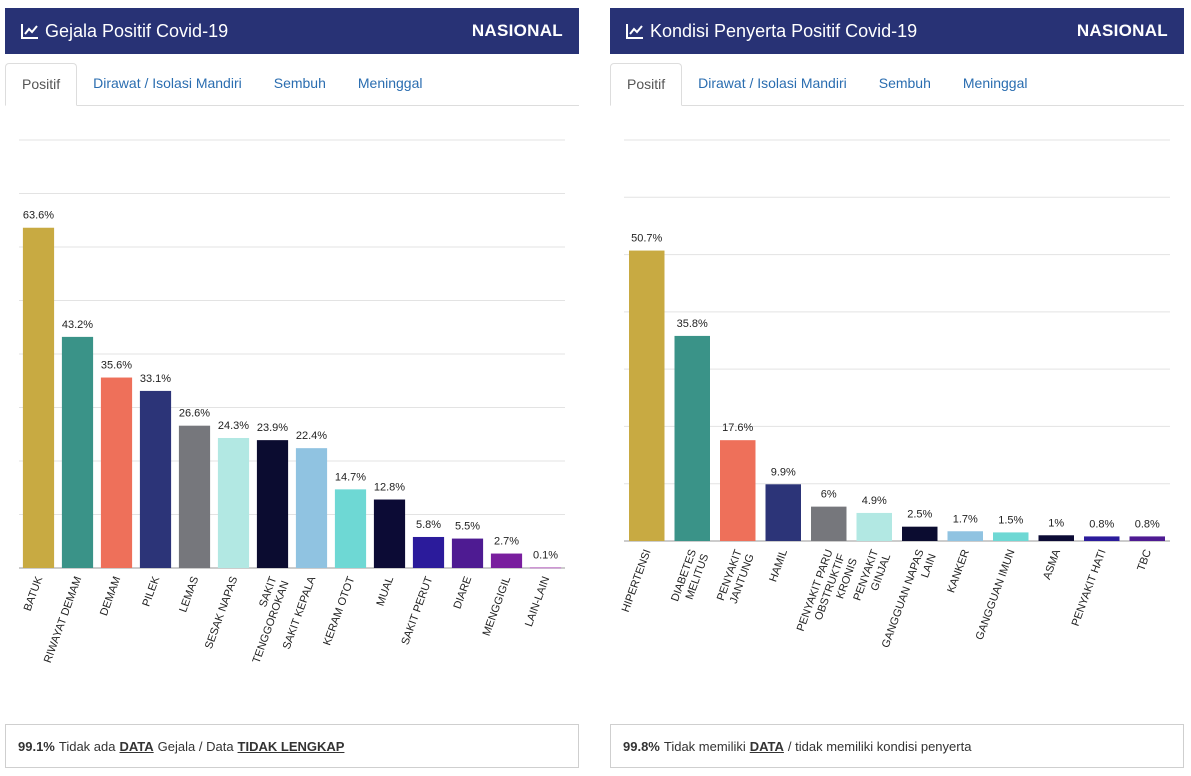 The width and height of the screenshot is (1191, 776). What do you see at coordinates (829, 495) in the screenshot?
I see `value-label: 6%` at bounding box center [829, 495].